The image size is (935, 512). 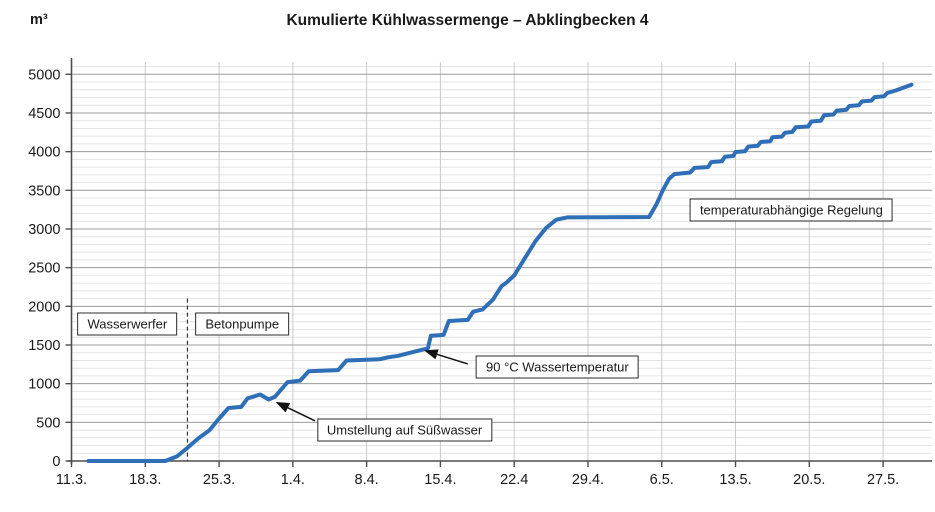 I want to click on annotation-wassertemperatur-label: 90 °C Wassertemperatur, so click(x=557, y=367).